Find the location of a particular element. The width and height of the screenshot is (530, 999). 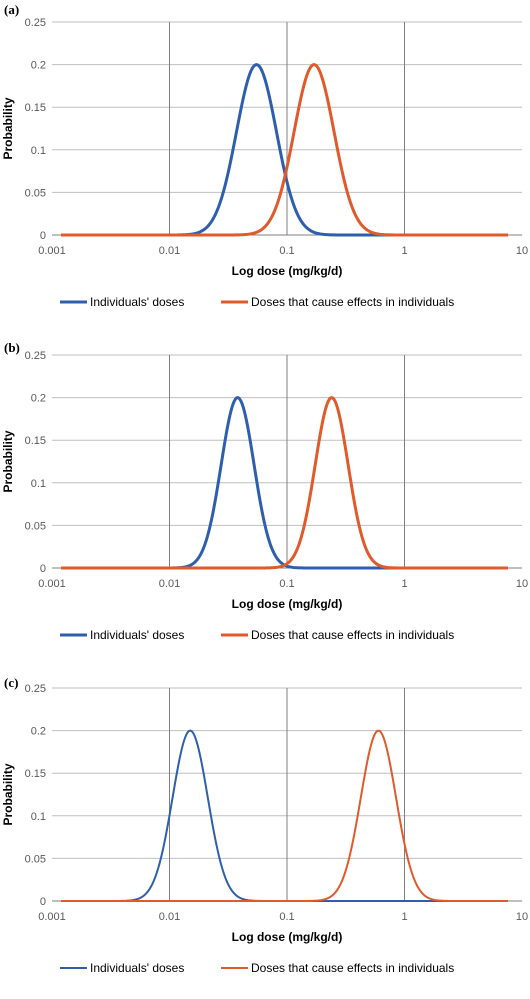

panel-label: (a) is located at coordinates (12, 9).